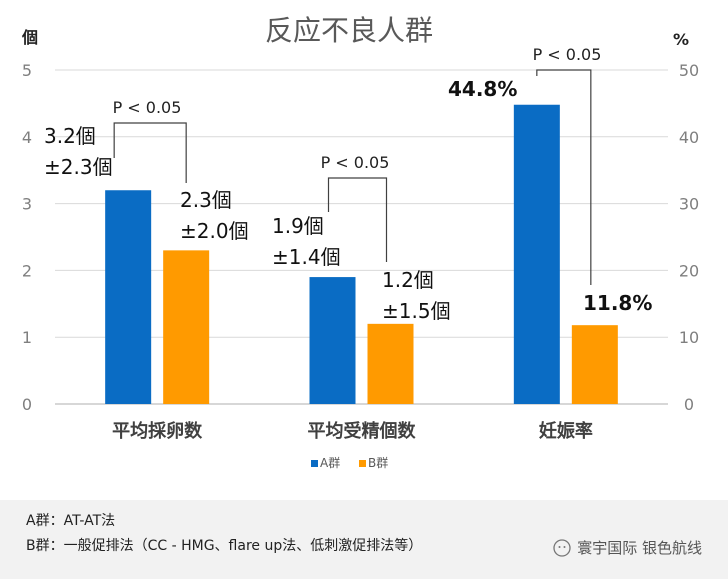 Image resolution: width=728 pixels, height=579 pixels. Describe the element at coordinates (214, 231) in the screenshot. I see `data-label-b: ±2.0個` at that location.